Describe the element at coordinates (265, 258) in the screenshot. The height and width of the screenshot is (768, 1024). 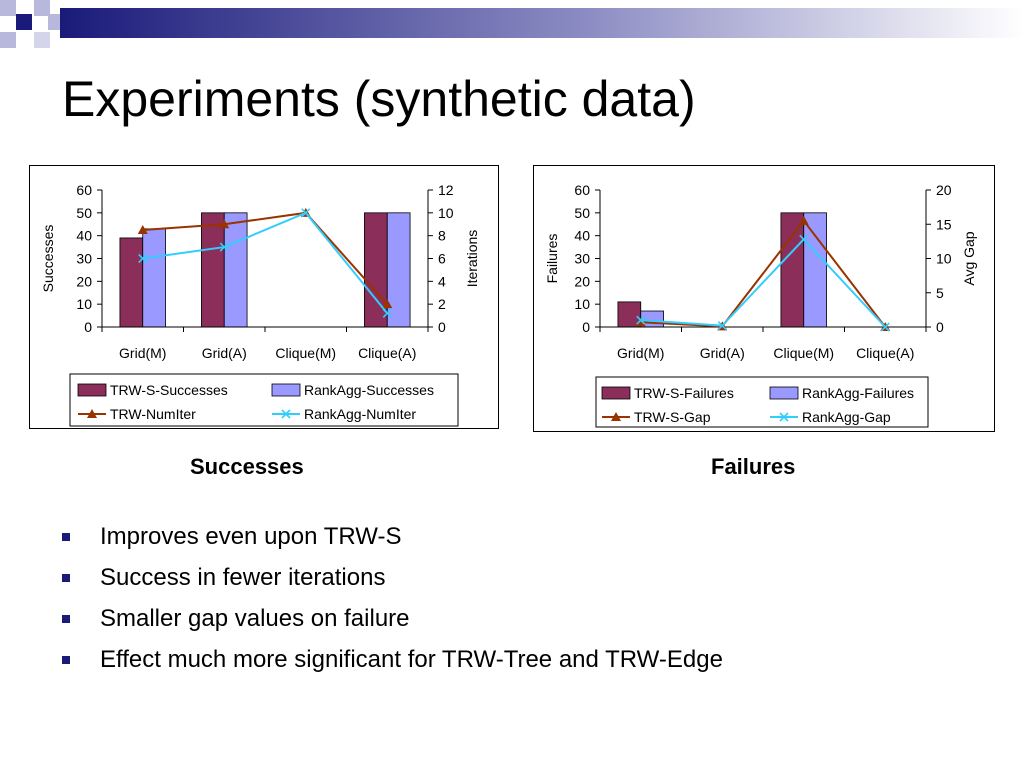
I see `line-TRW-NumIter` at that location.